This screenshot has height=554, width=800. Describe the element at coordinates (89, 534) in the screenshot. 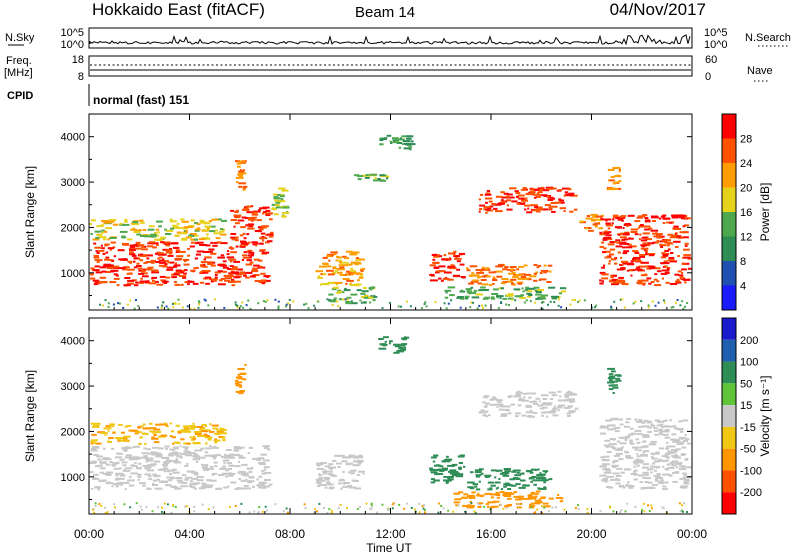

I see `x-tick-label: 00:00` at that location.